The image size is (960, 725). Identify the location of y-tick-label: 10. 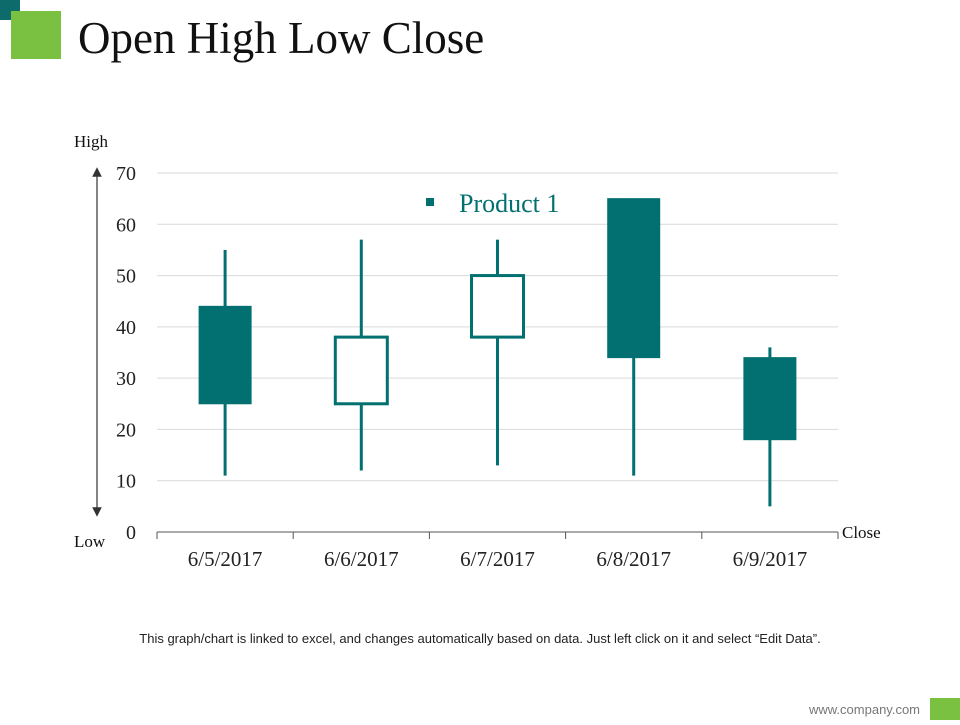
(126, 482).